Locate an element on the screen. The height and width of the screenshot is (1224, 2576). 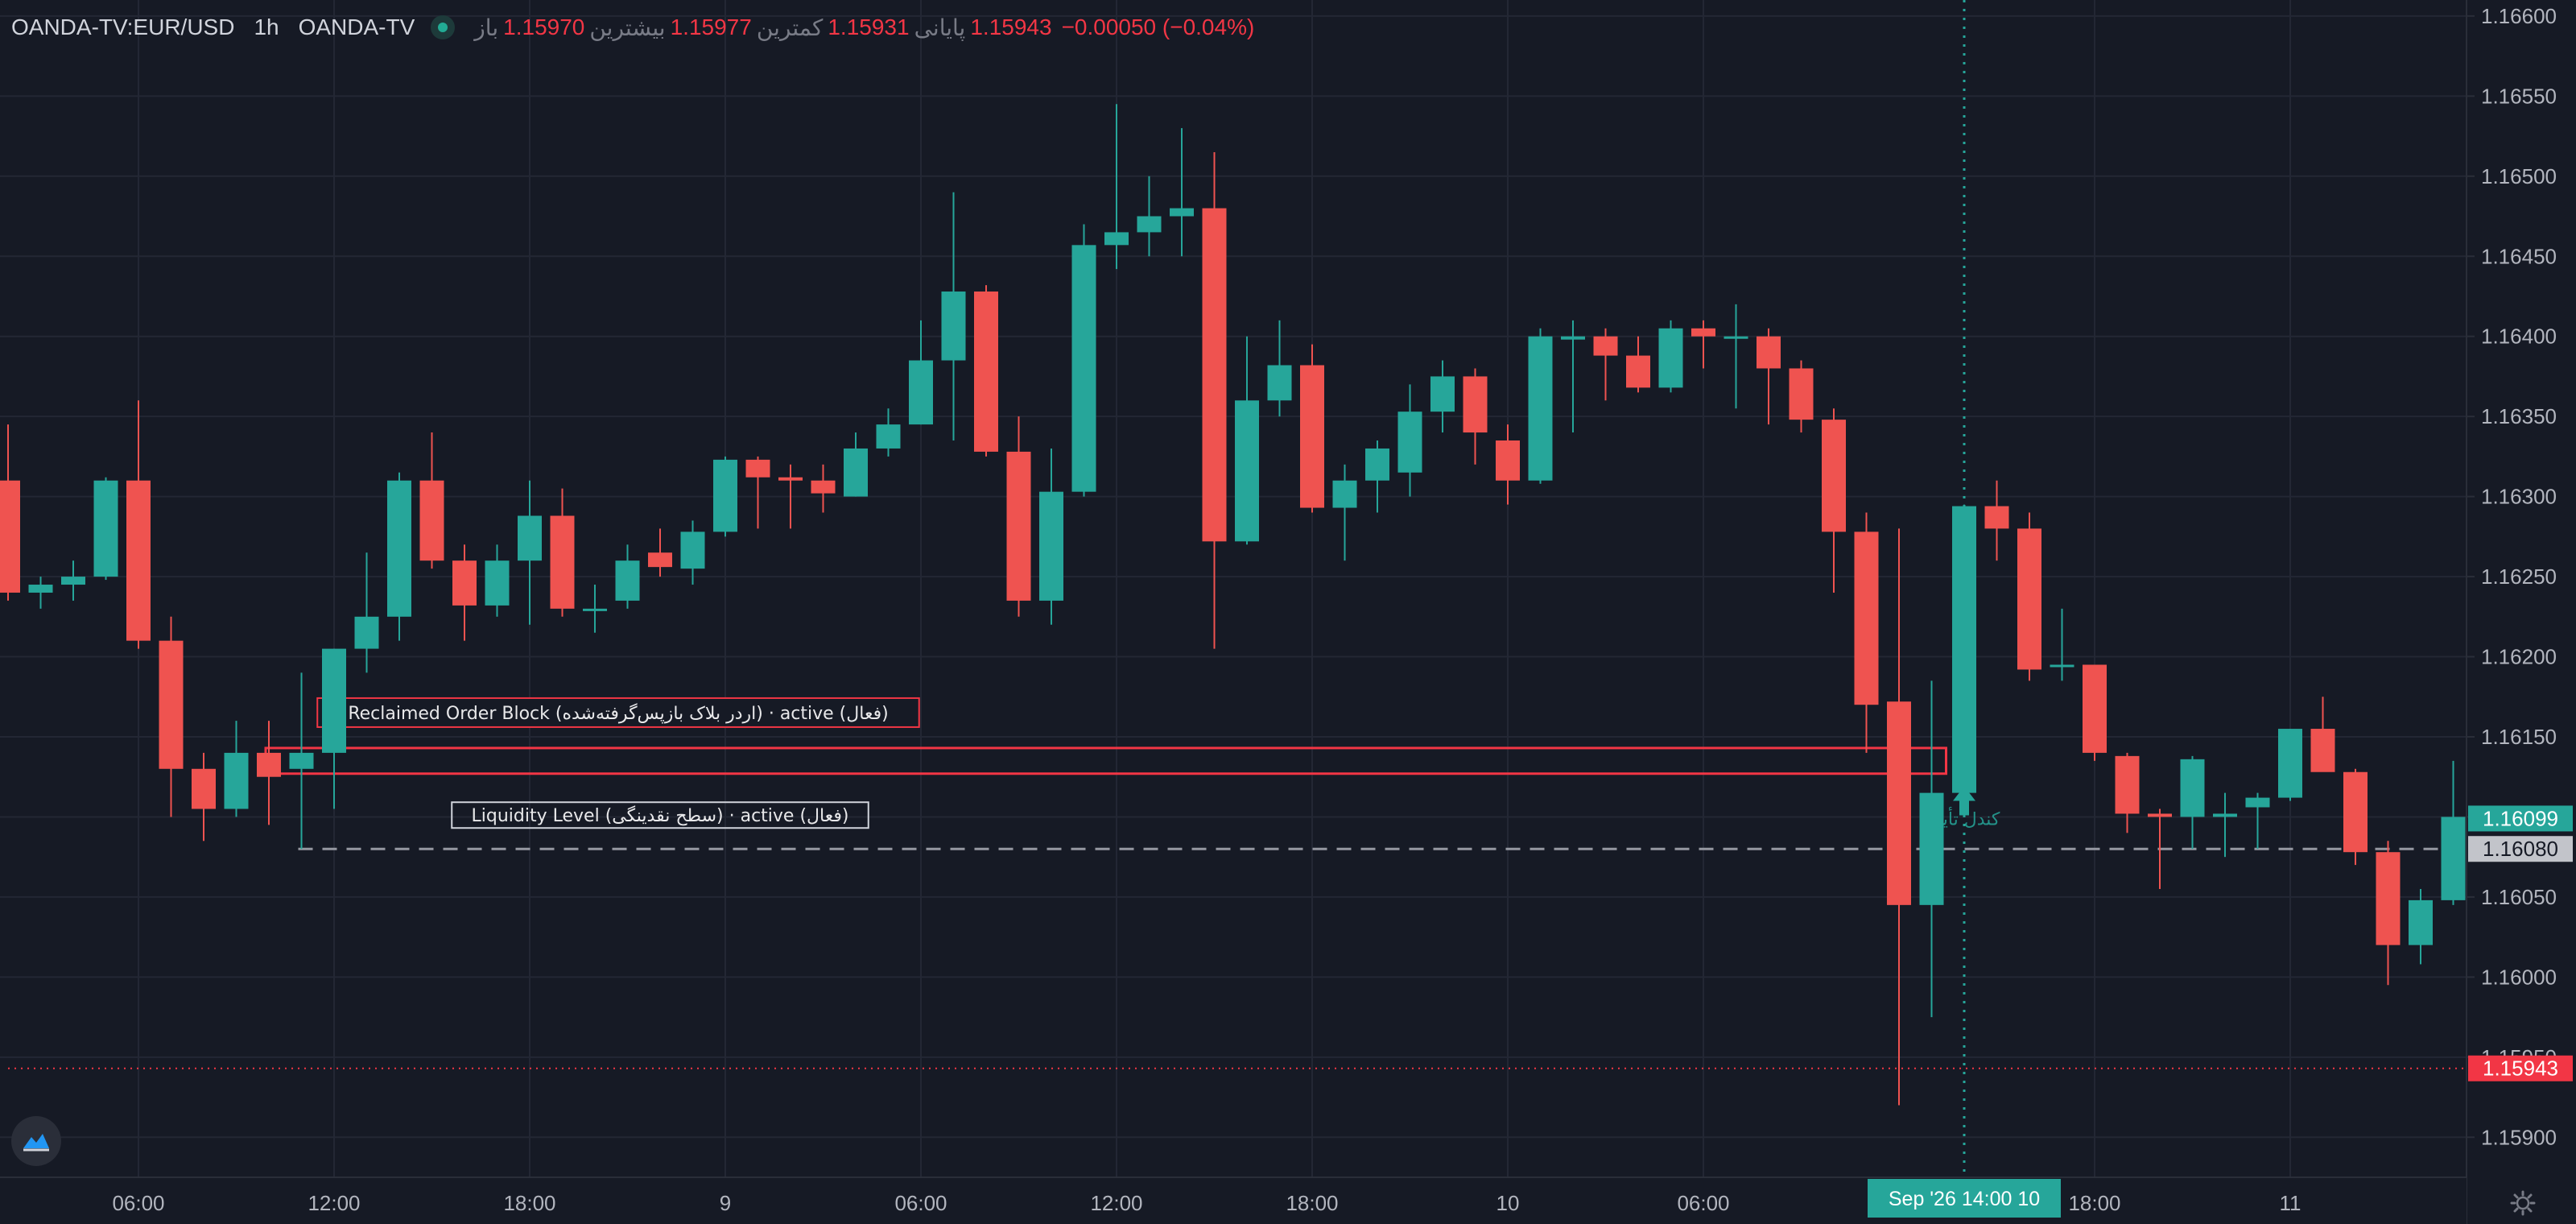
time-tick-label: 10 is located at coordinates (1508, 1203).